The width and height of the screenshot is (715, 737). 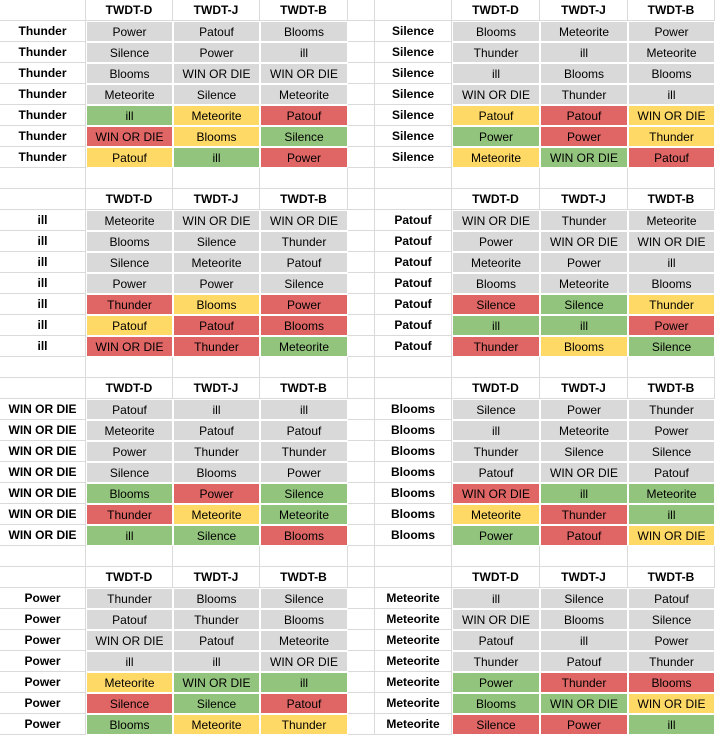 I want to click on row-label: Meteorite, so click(x=413, y=619).